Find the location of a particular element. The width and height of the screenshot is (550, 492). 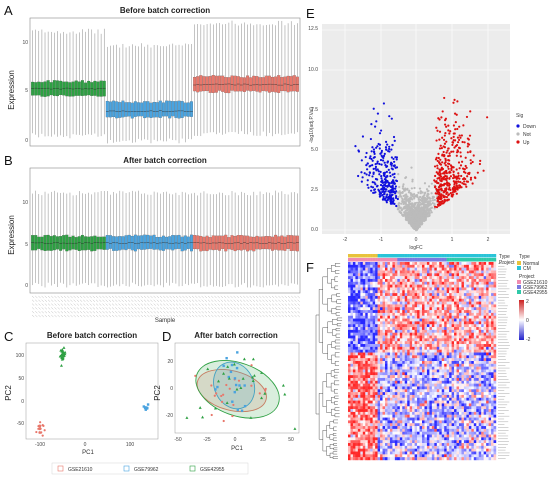

box-GSE42955 is located at coordinates (57, 243).